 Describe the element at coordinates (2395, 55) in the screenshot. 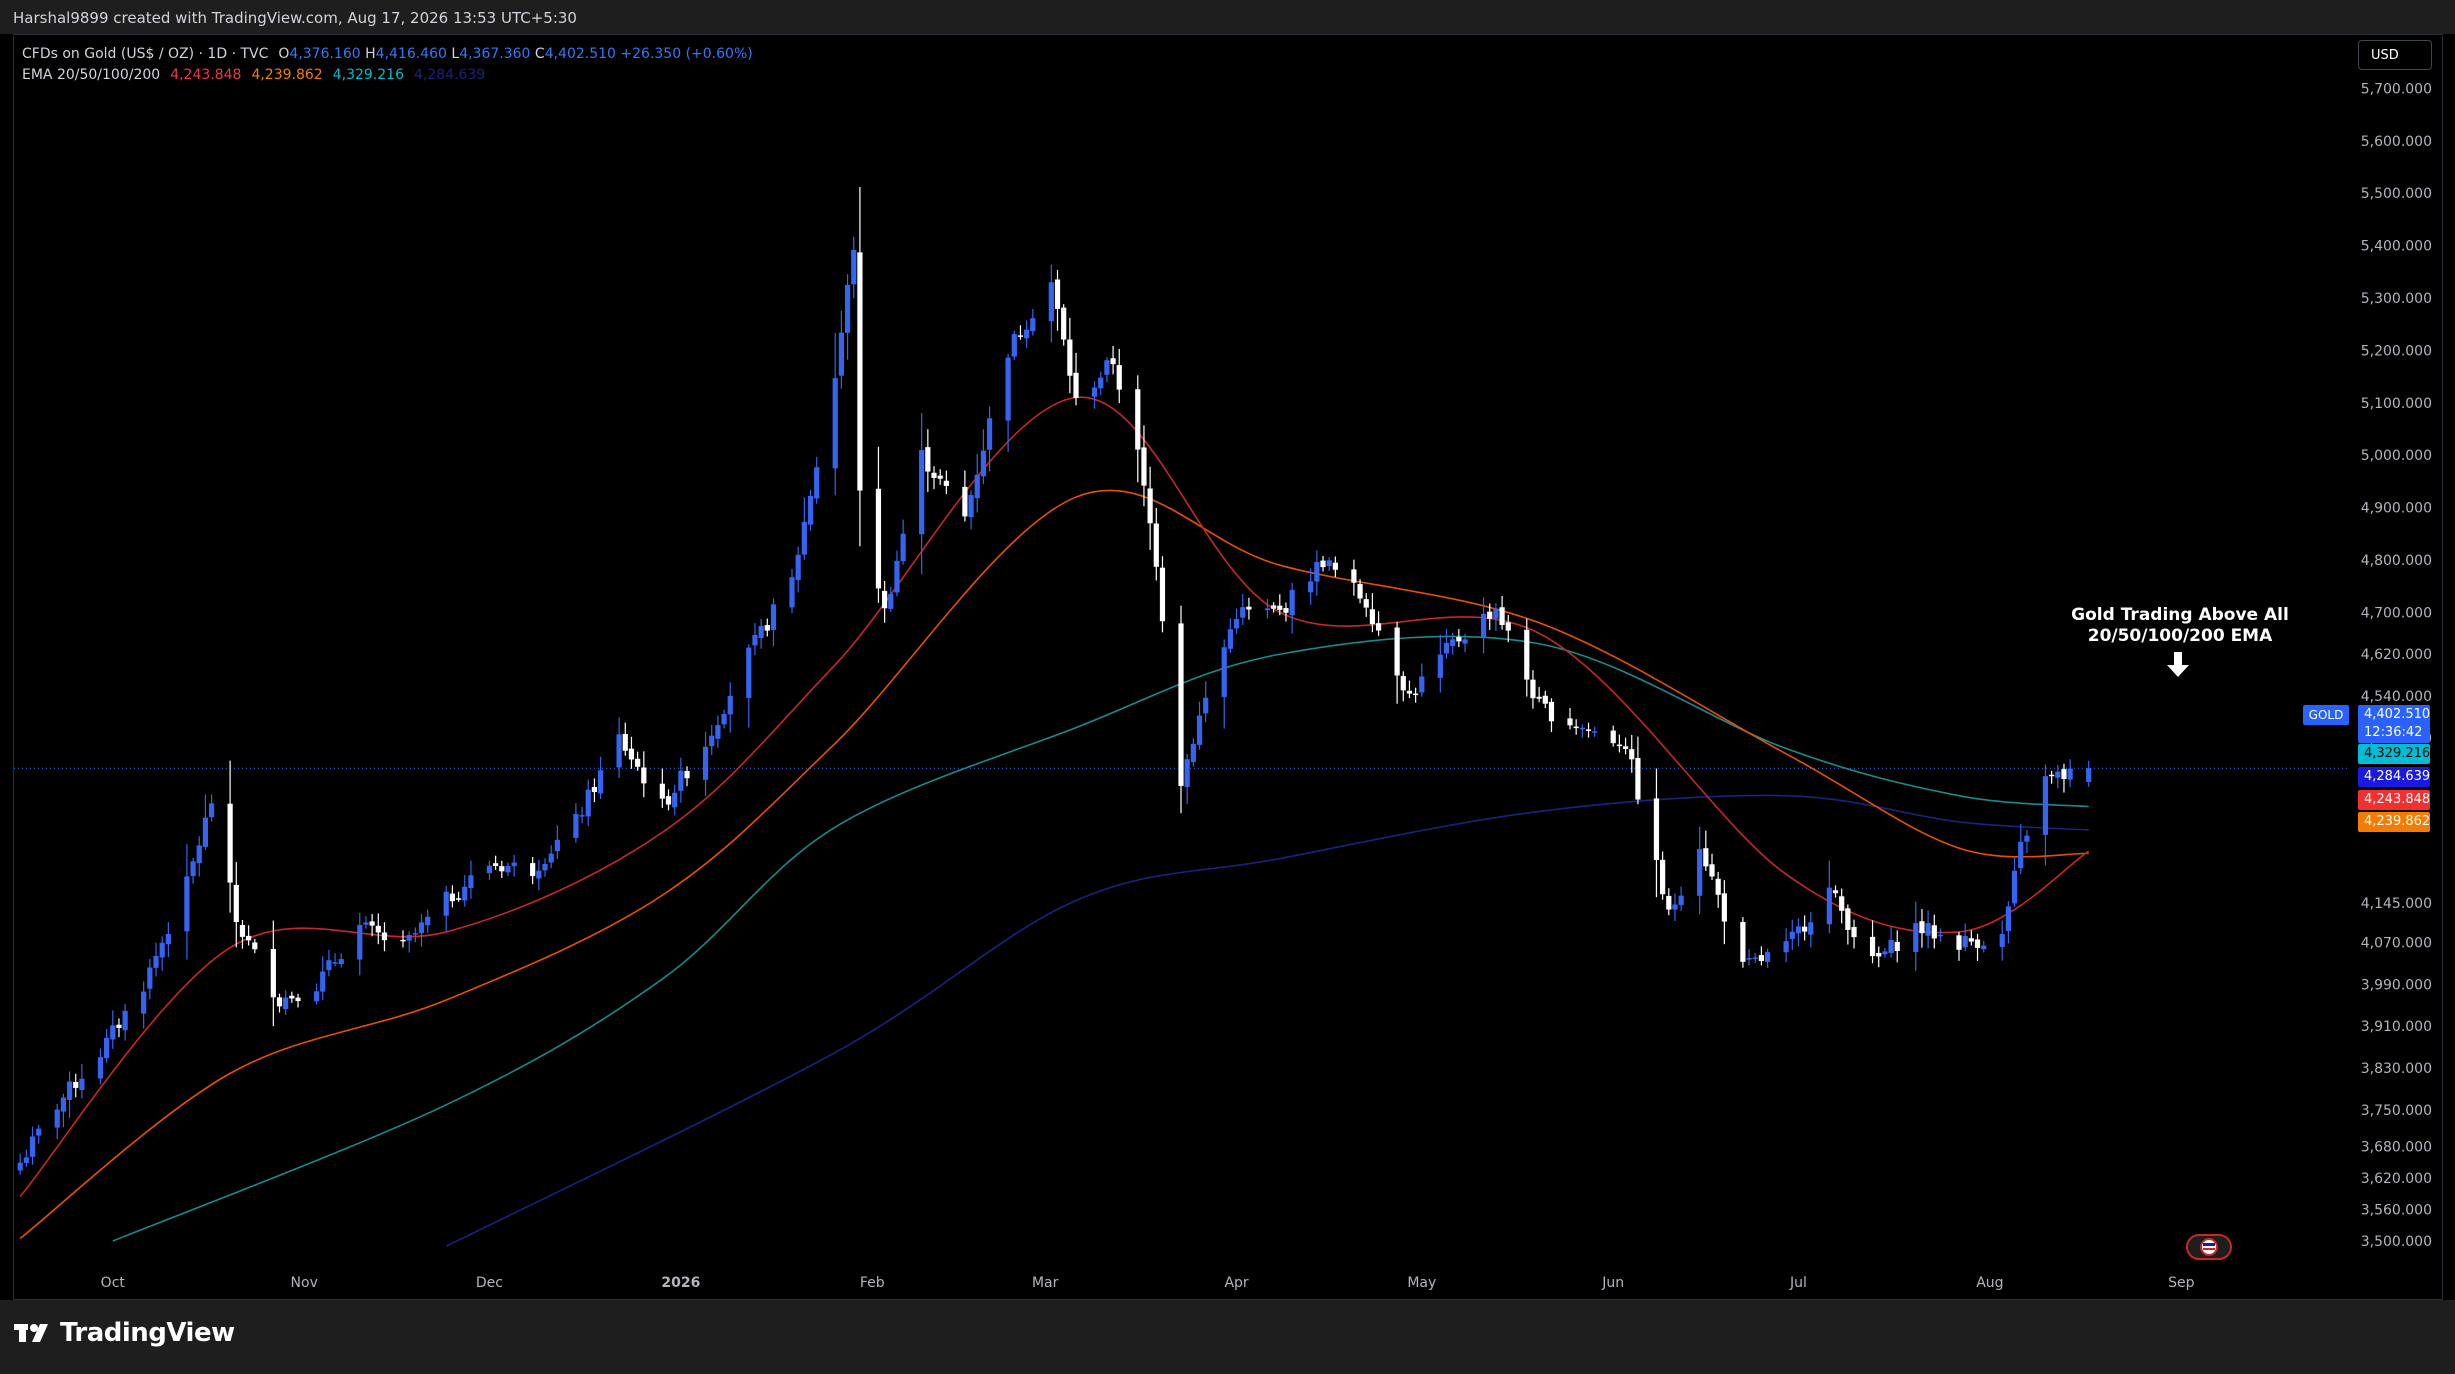

I see `currency-button: USD` at that location.